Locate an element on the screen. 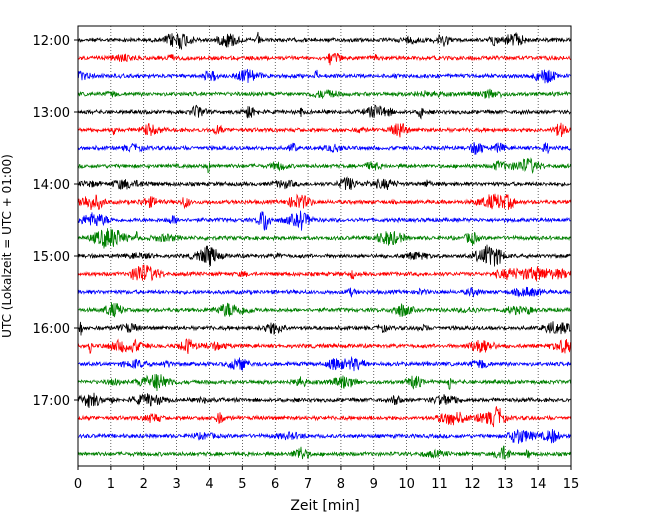 The width and height of the screenshot is (650, 520). x-tick-label: 12 is located at coordinates (472, 484).